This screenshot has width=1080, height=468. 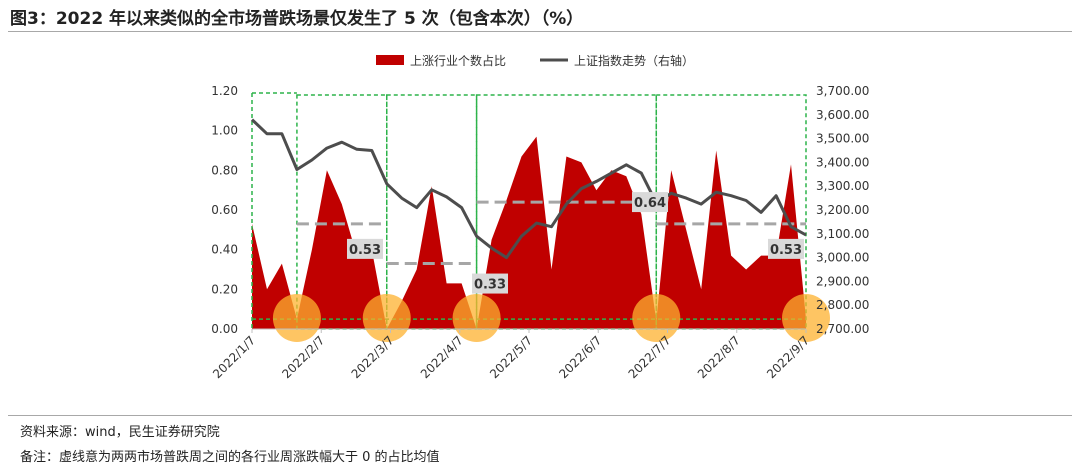 What do you see at coordinates (224, 170) in the screenshot?
I see `y-left-tick-label: 0.80` at bounding box center [224, 170].